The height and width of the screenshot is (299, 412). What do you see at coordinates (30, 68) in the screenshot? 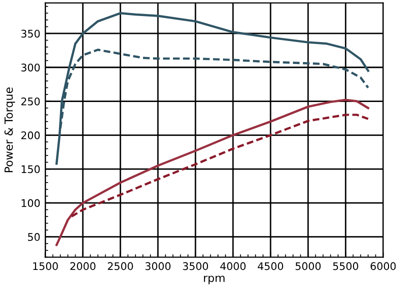
I see `y-tick-label: 300` at bounding box center [30, 68].